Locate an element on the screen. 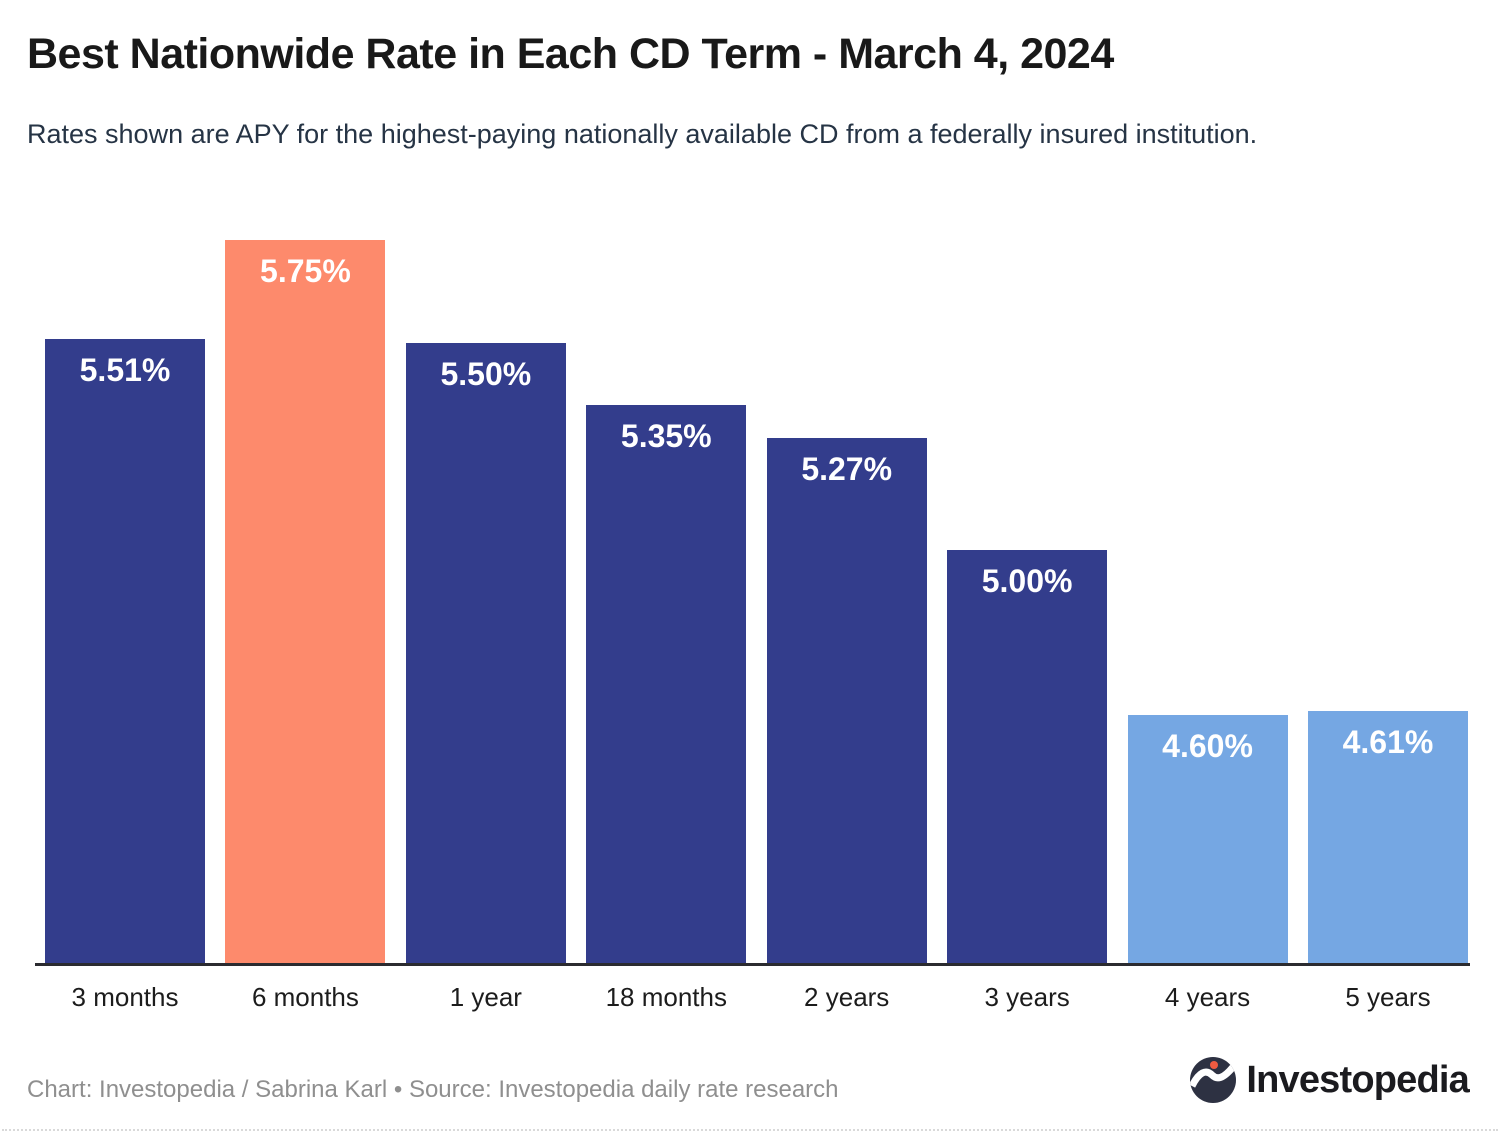  bar-value-label: 5.51% is located at coordinates (125, 370).